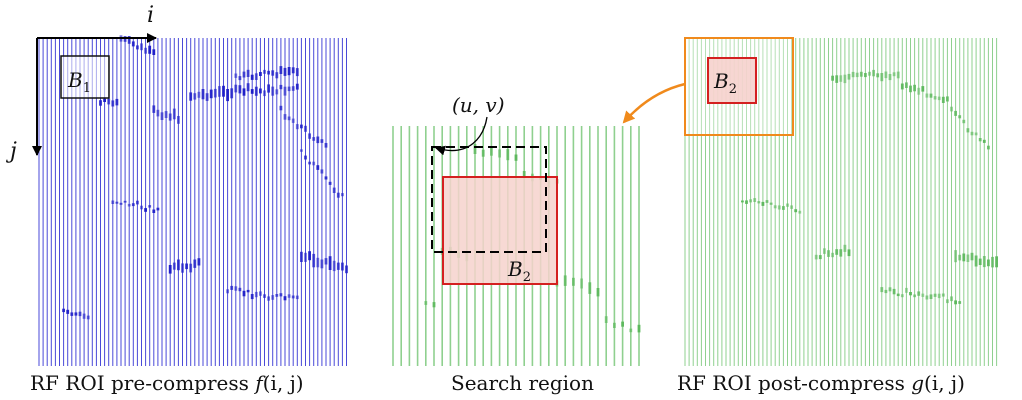  I want to click on block-b2-search, so click(500, 230).